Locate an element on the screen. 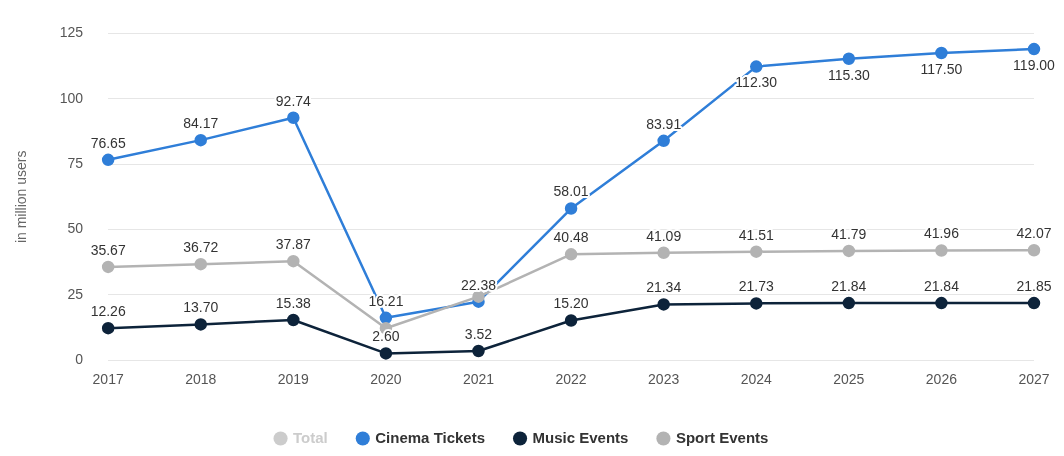  data-label: 42.07 is located at coordinates (1034, 233).